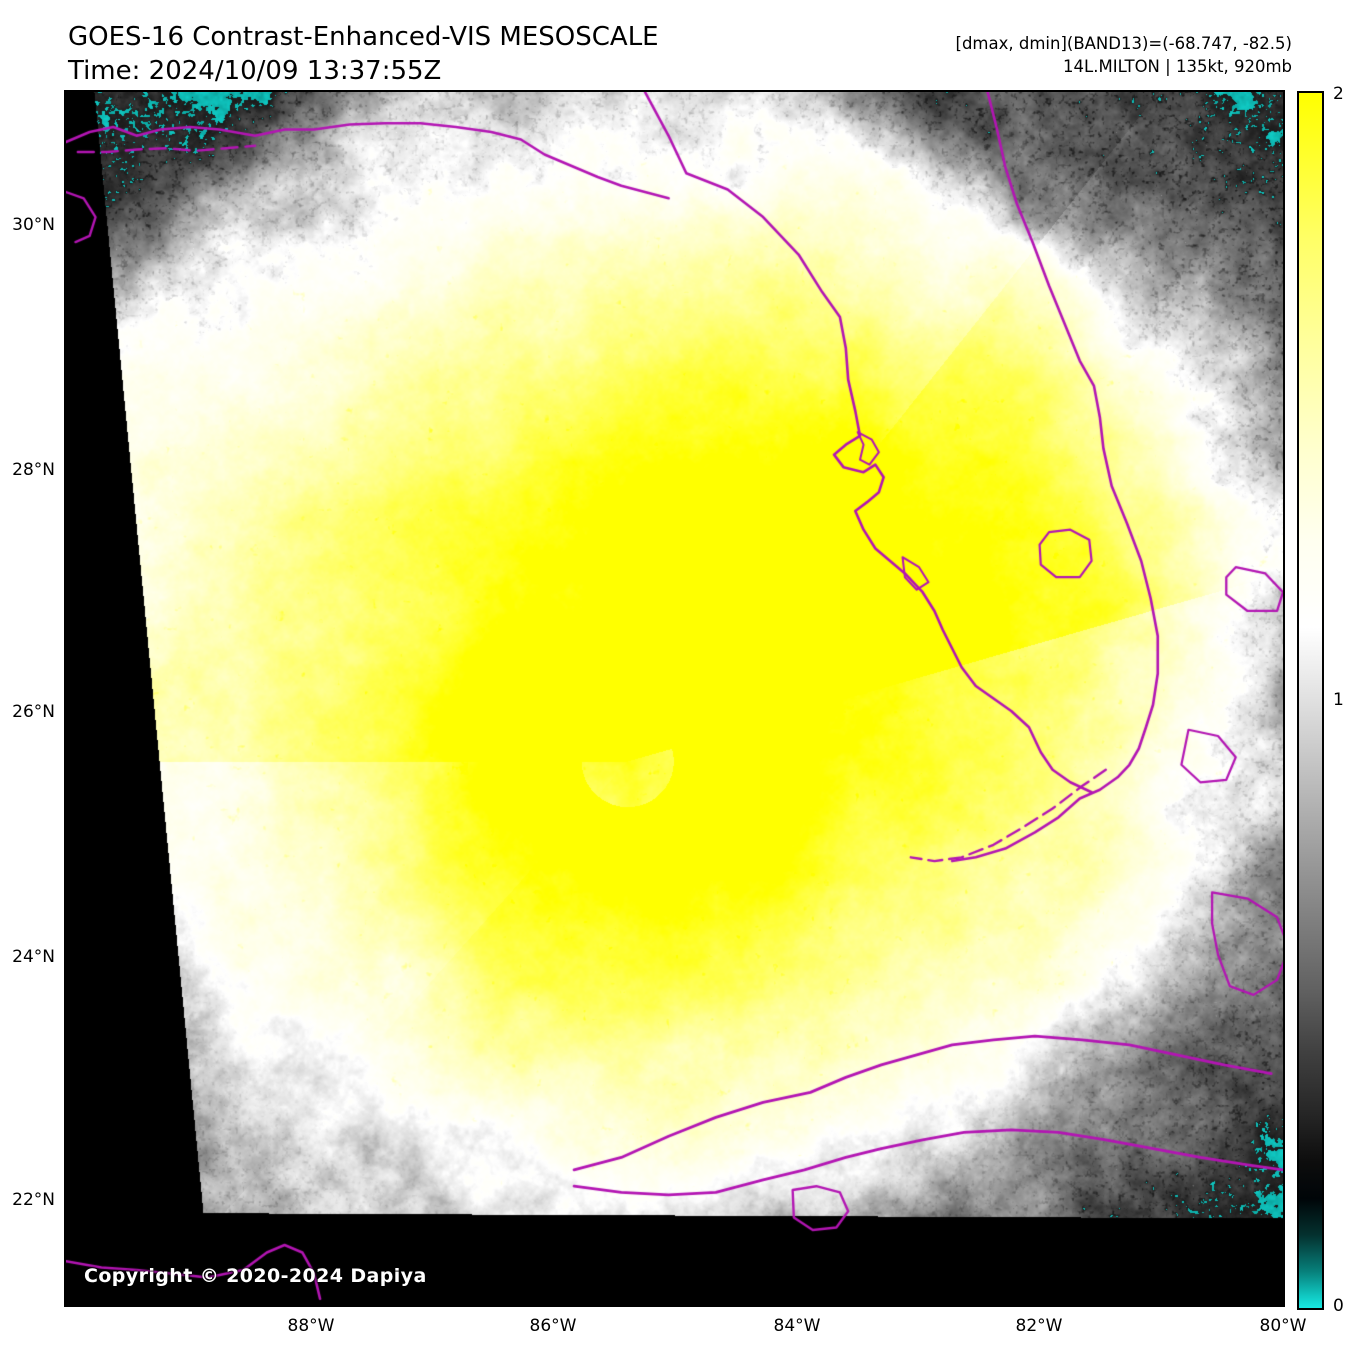  I want to click on y-axis-tick-label: 26°N, so click(33, 712).